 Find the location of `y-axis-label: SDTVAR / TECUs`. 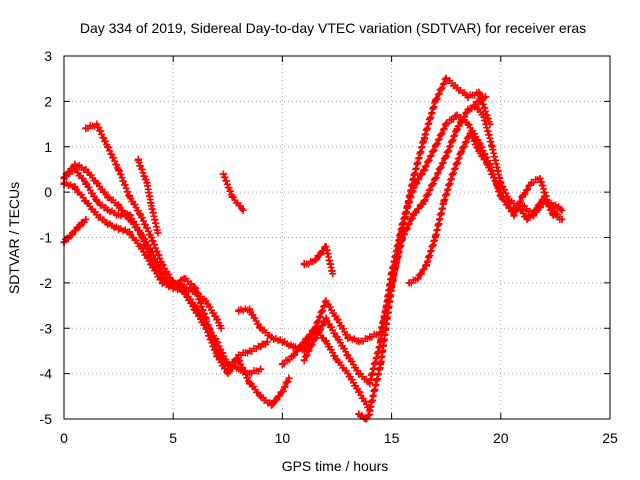

y-axis-label: SDTVAR / TECUs is located at coordinates (14, 238).